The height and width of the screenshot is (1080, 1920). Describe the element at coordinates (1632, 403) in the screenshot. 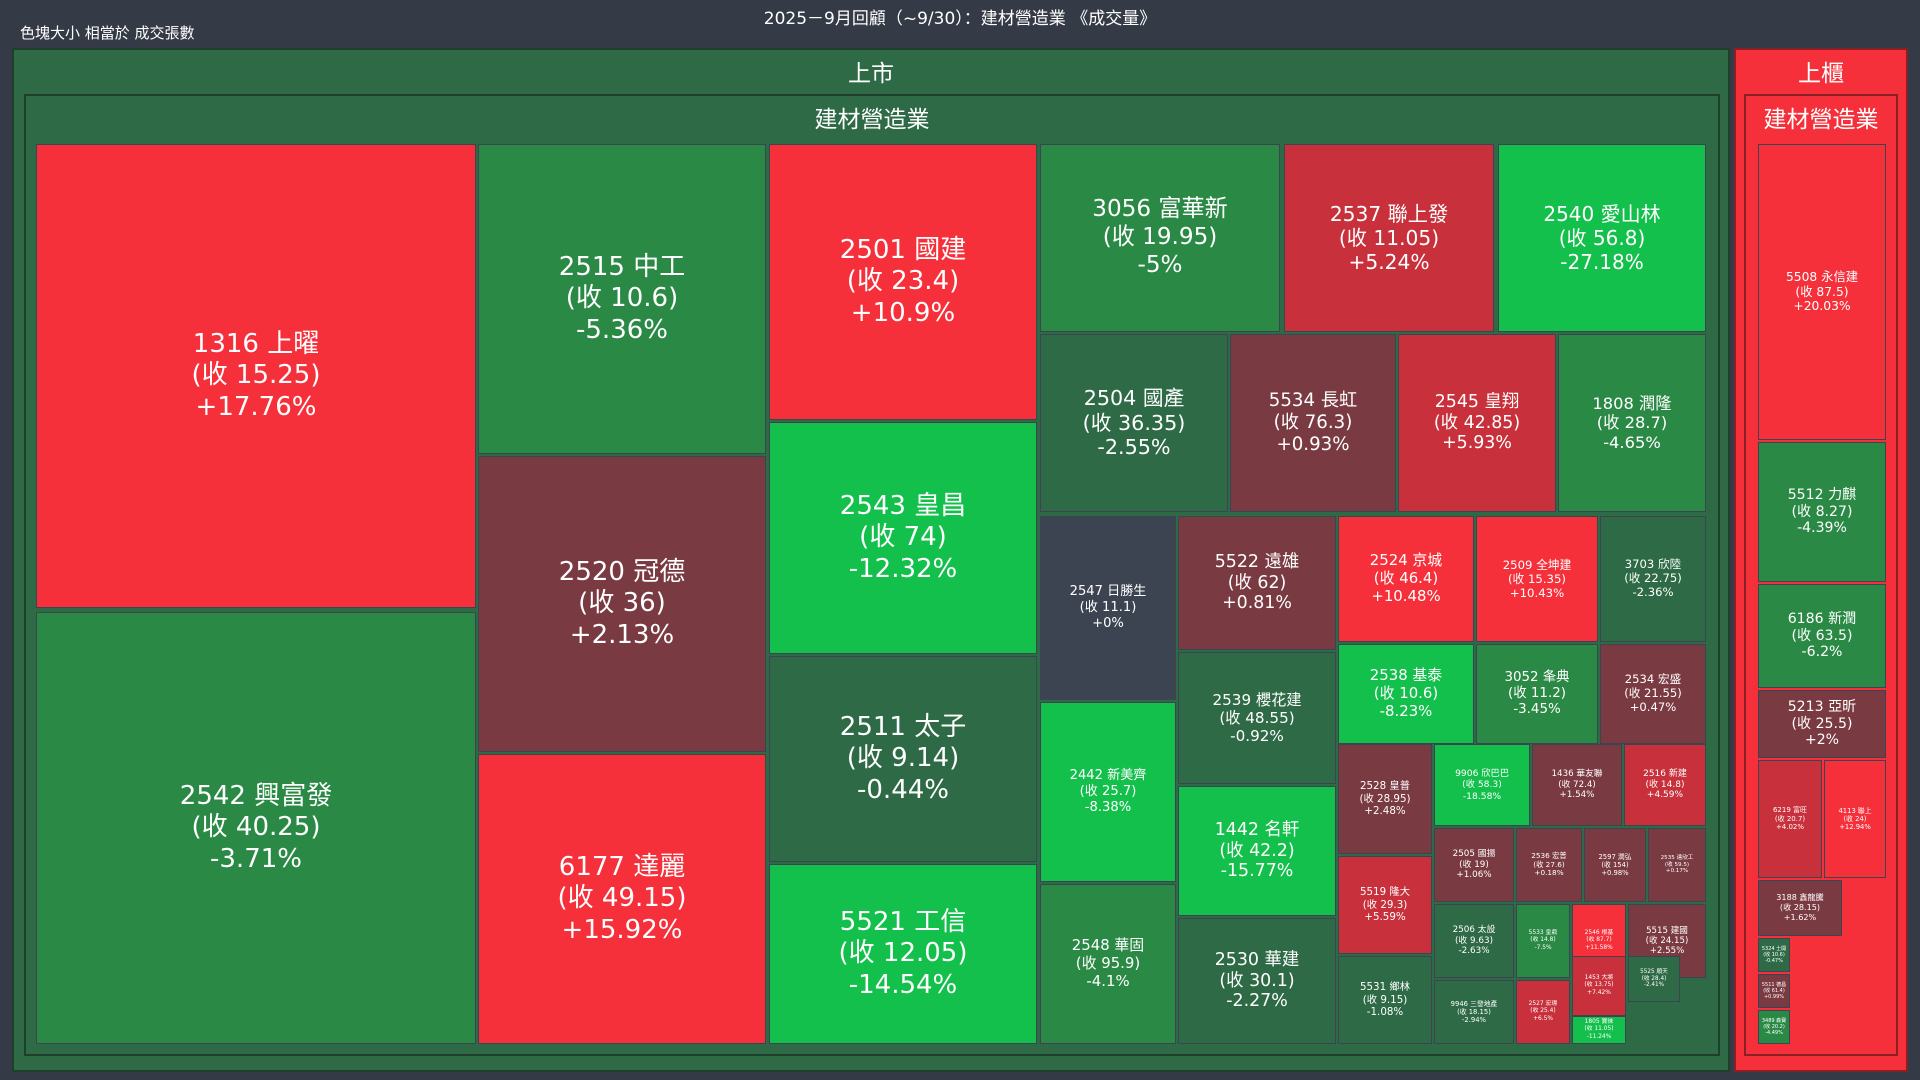

I see `tile-label: 1808 潤隆` at that location.